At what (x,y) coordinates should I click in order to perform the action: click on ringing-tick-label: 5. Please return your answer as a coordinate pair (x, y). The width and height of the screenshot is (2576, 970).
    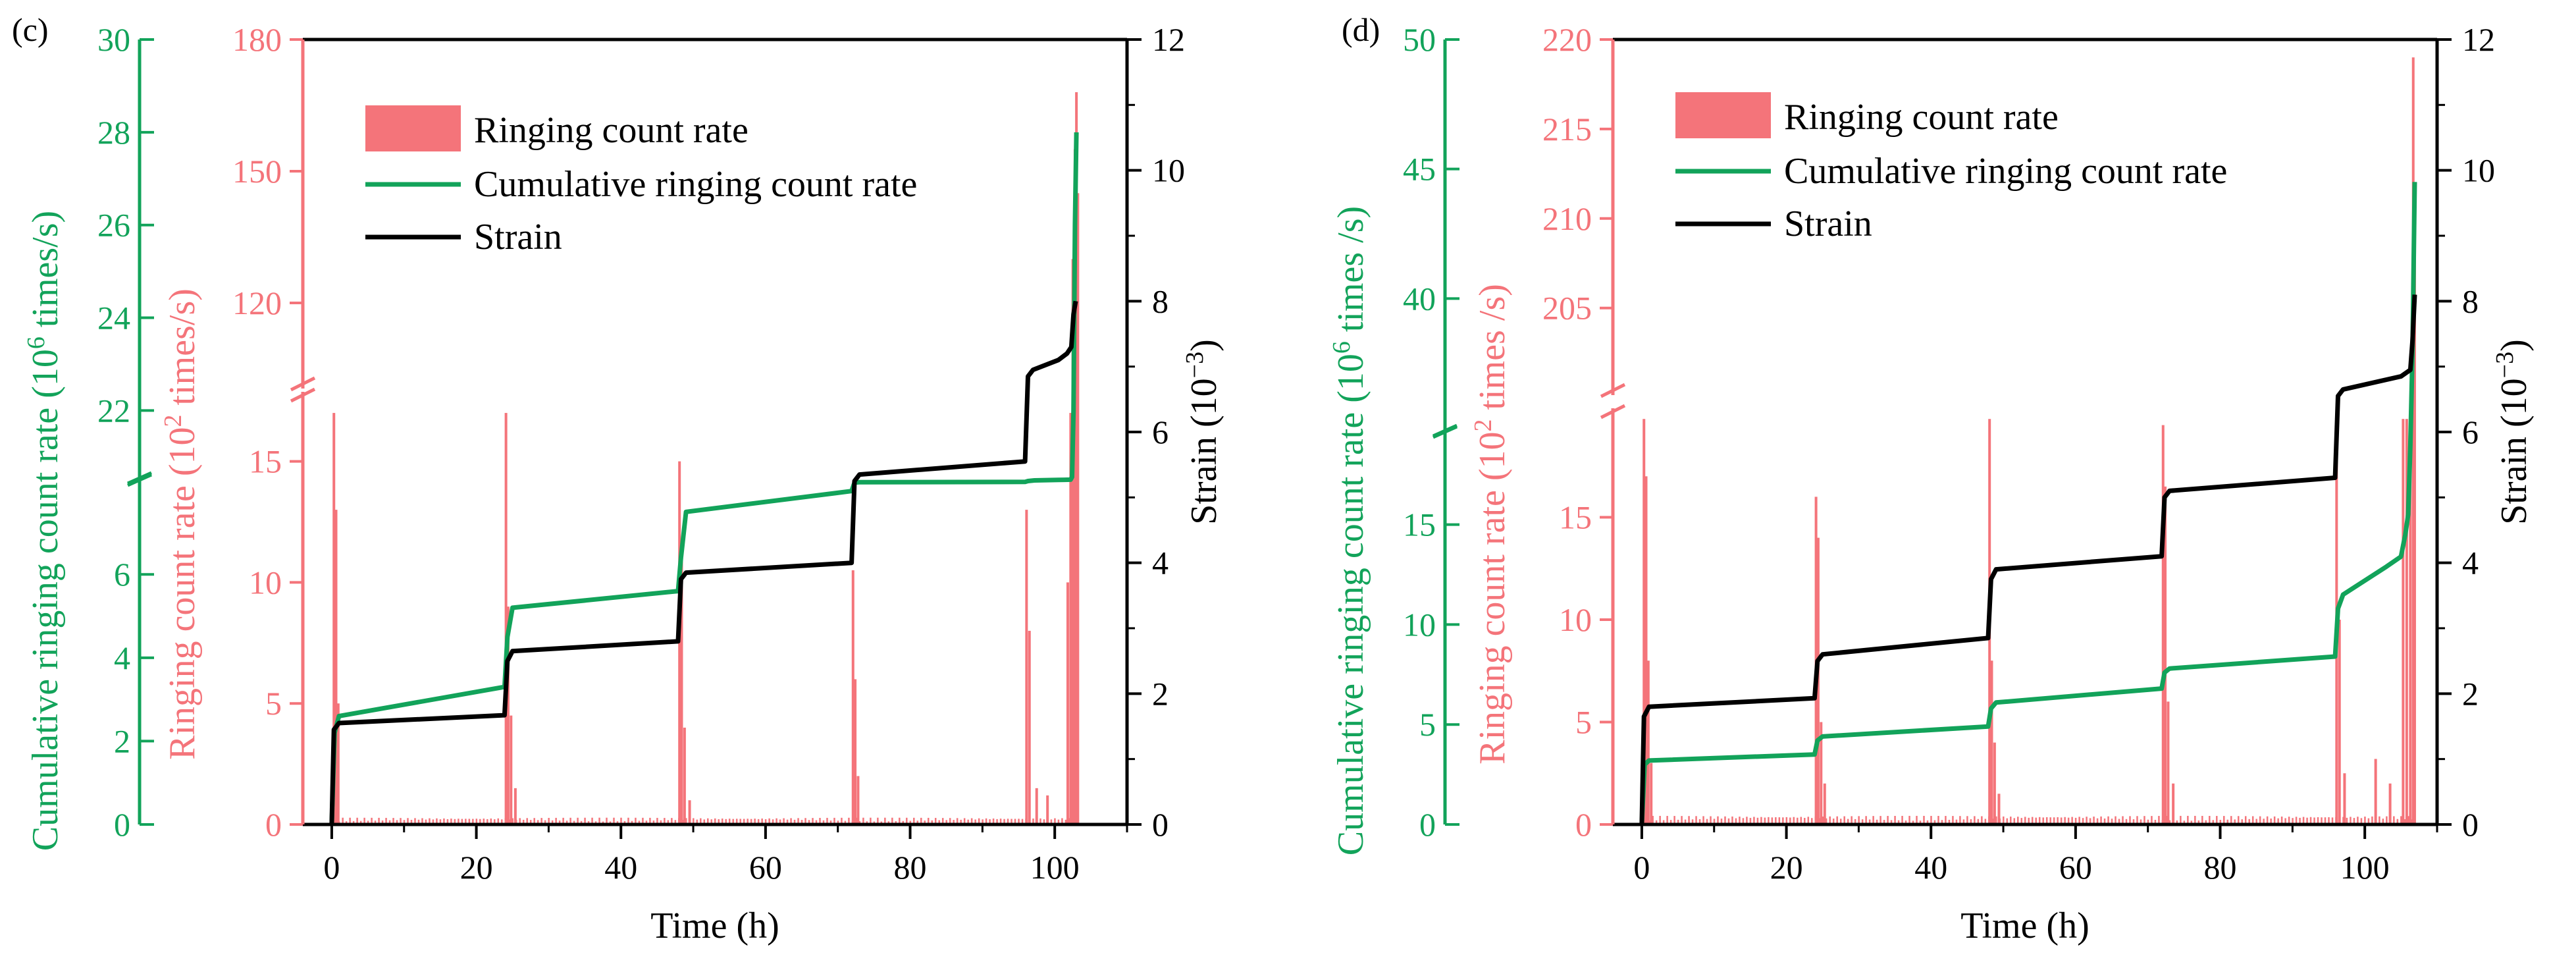
    Looking at the image, I should click on (273, 703).